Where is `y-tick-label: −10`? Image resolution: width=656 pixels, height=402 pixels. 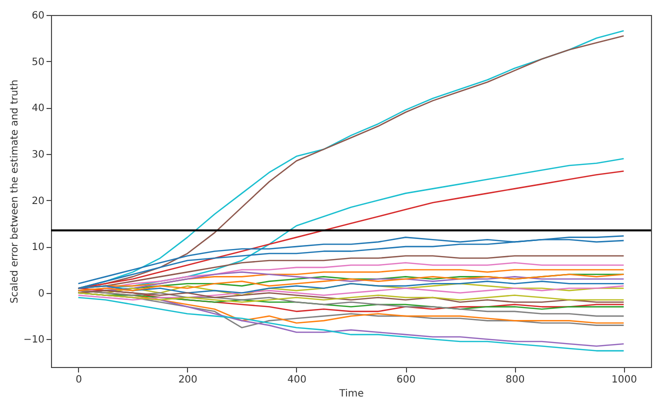
y-tick-label: −10 is located at coordinates (33, 340).